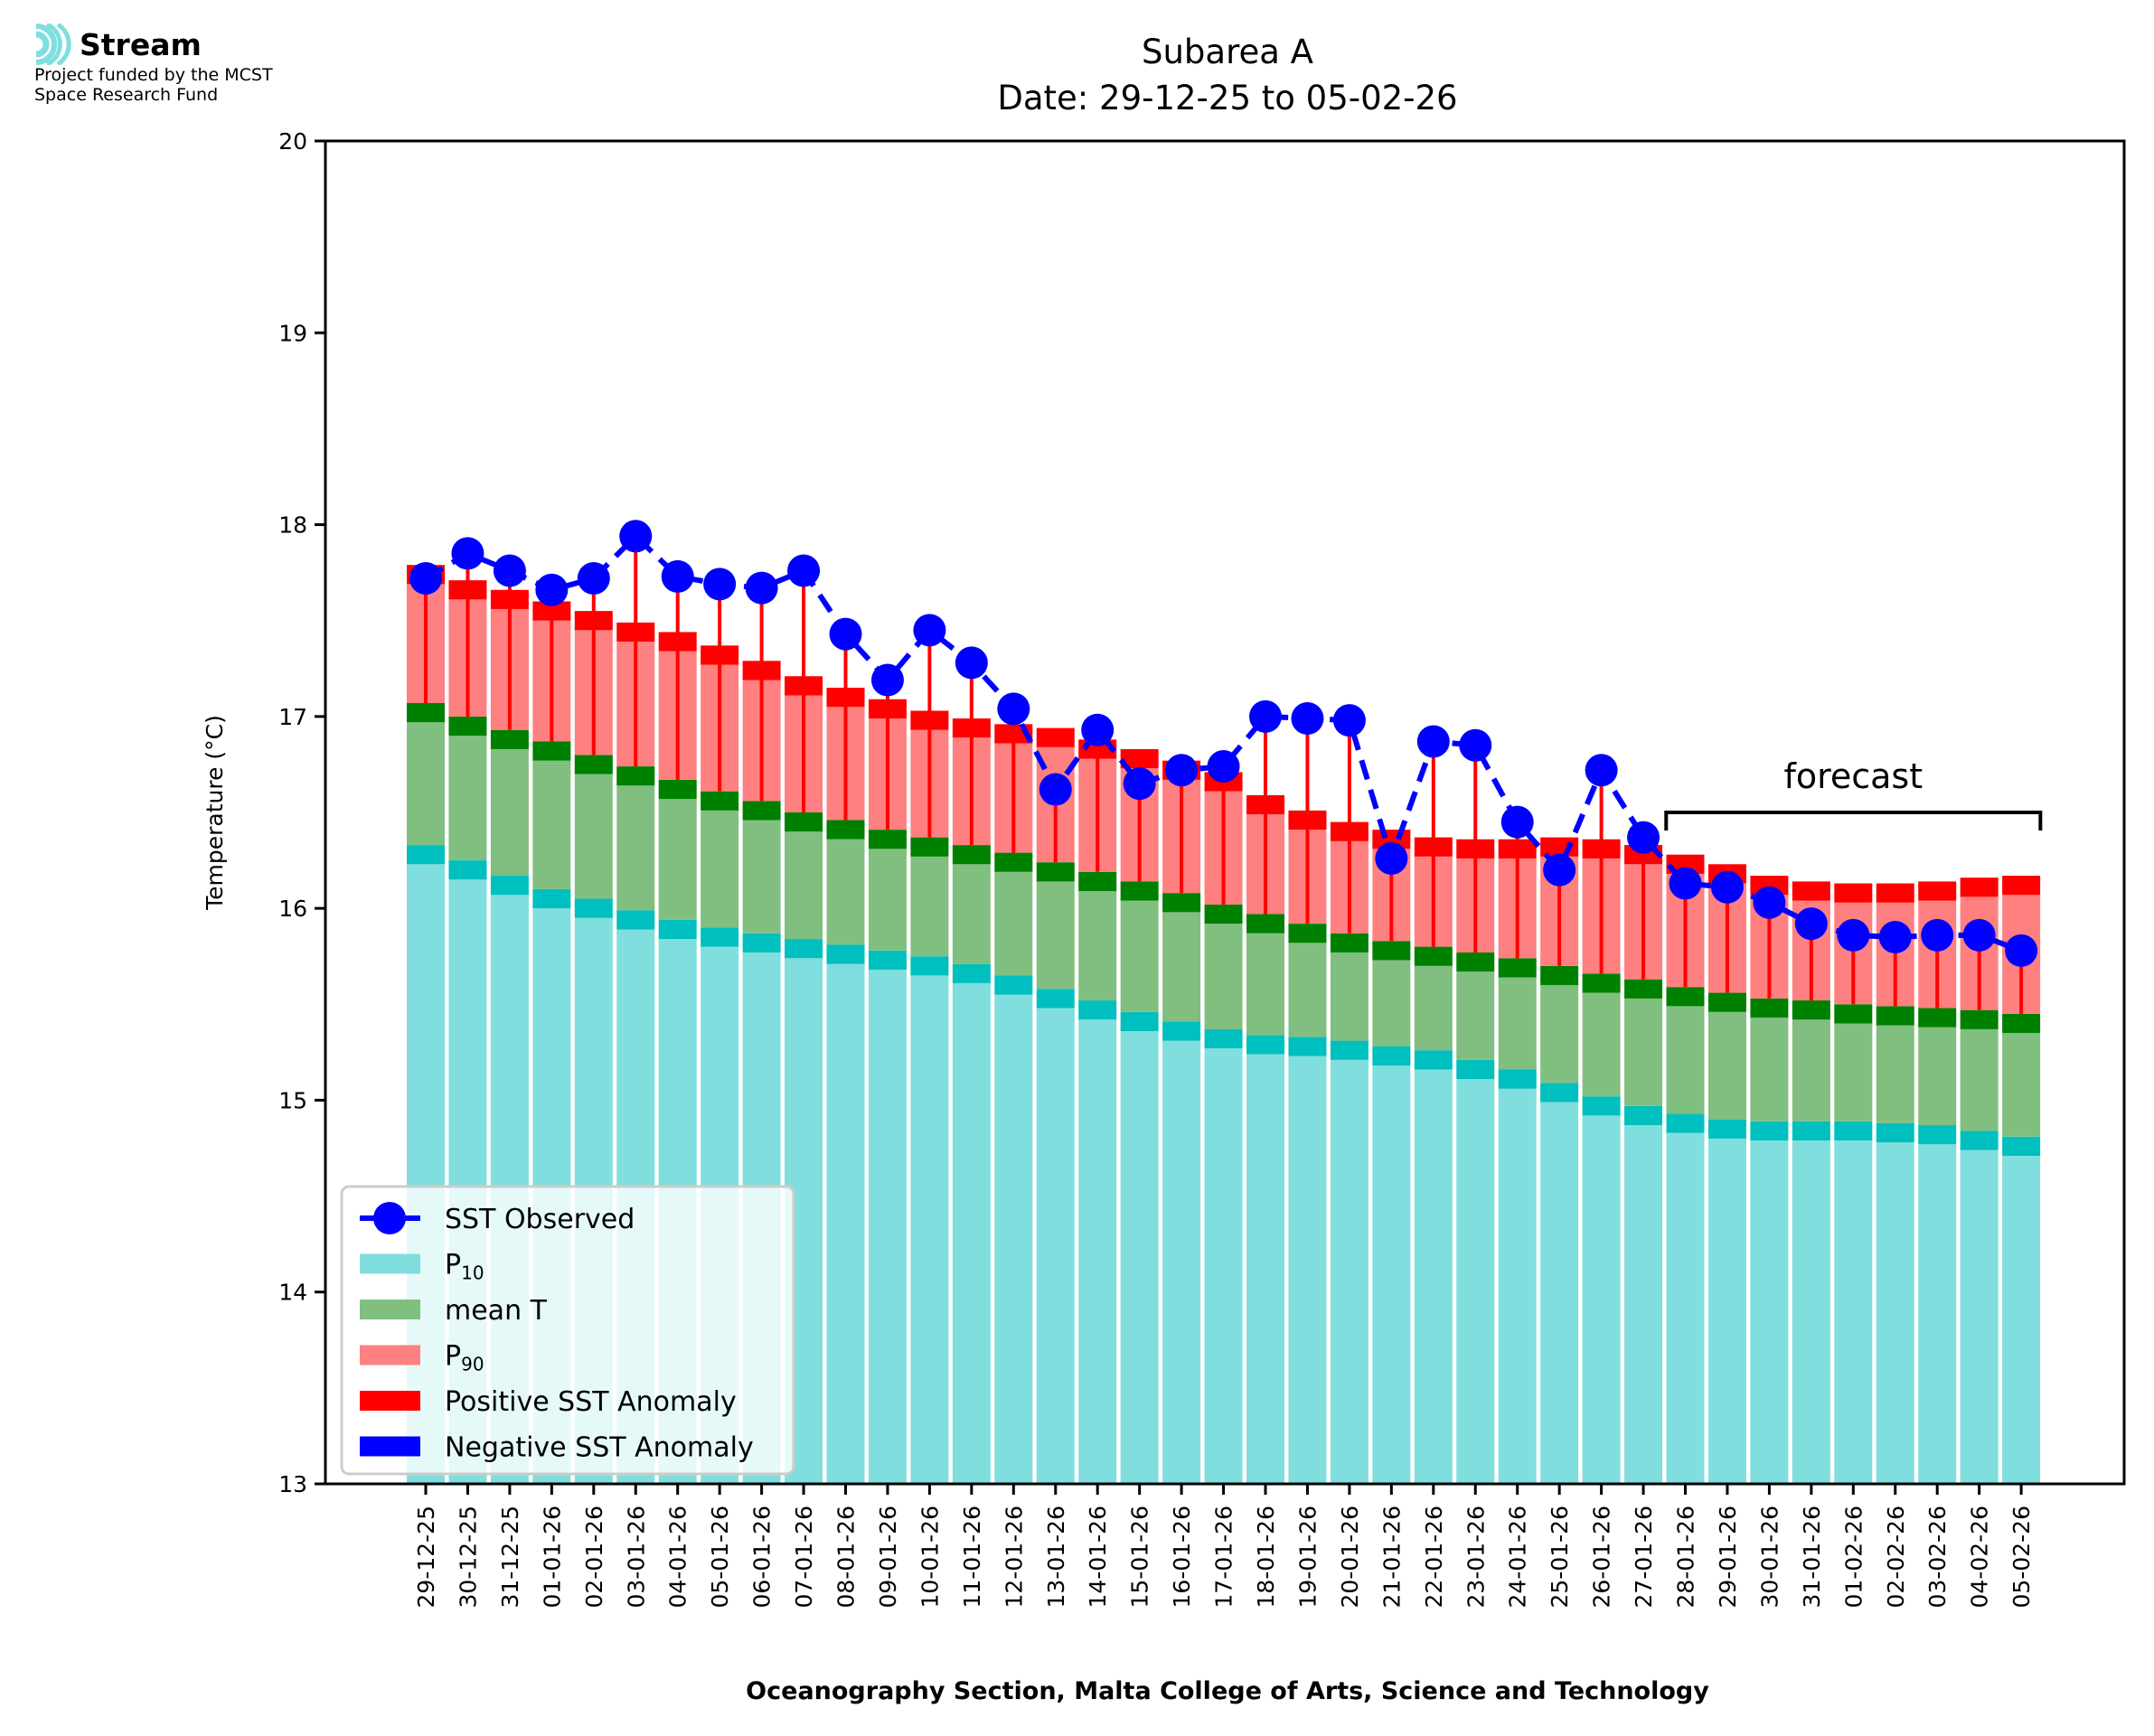  What do you see at coordinates (552, 1557) in the screenshot?
I see `x-tick-label: 01-01-26` at bounding box center [552, 1557].